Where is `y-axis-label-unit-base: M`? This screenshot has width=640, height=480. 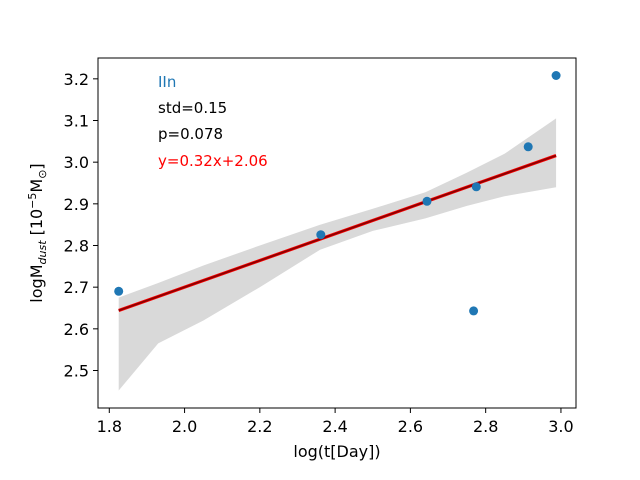 y-axis-label-unit-base: M is located at coordinates (36, 186).